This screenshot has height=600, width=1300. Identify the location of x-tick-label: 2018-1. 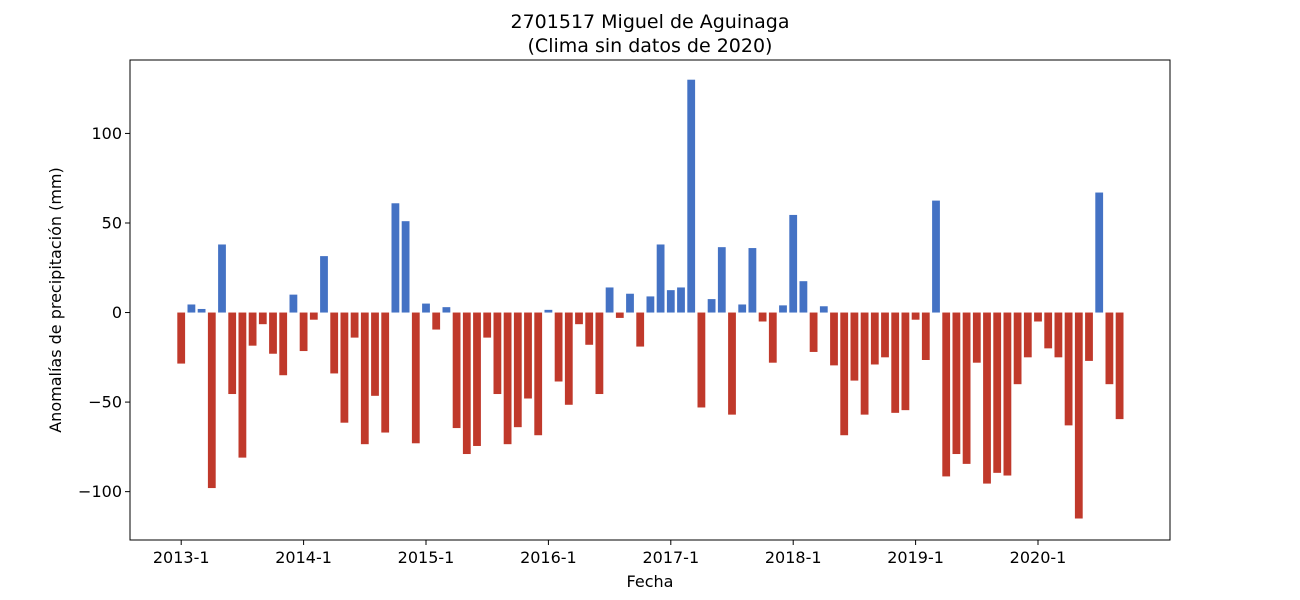
(793, 557).